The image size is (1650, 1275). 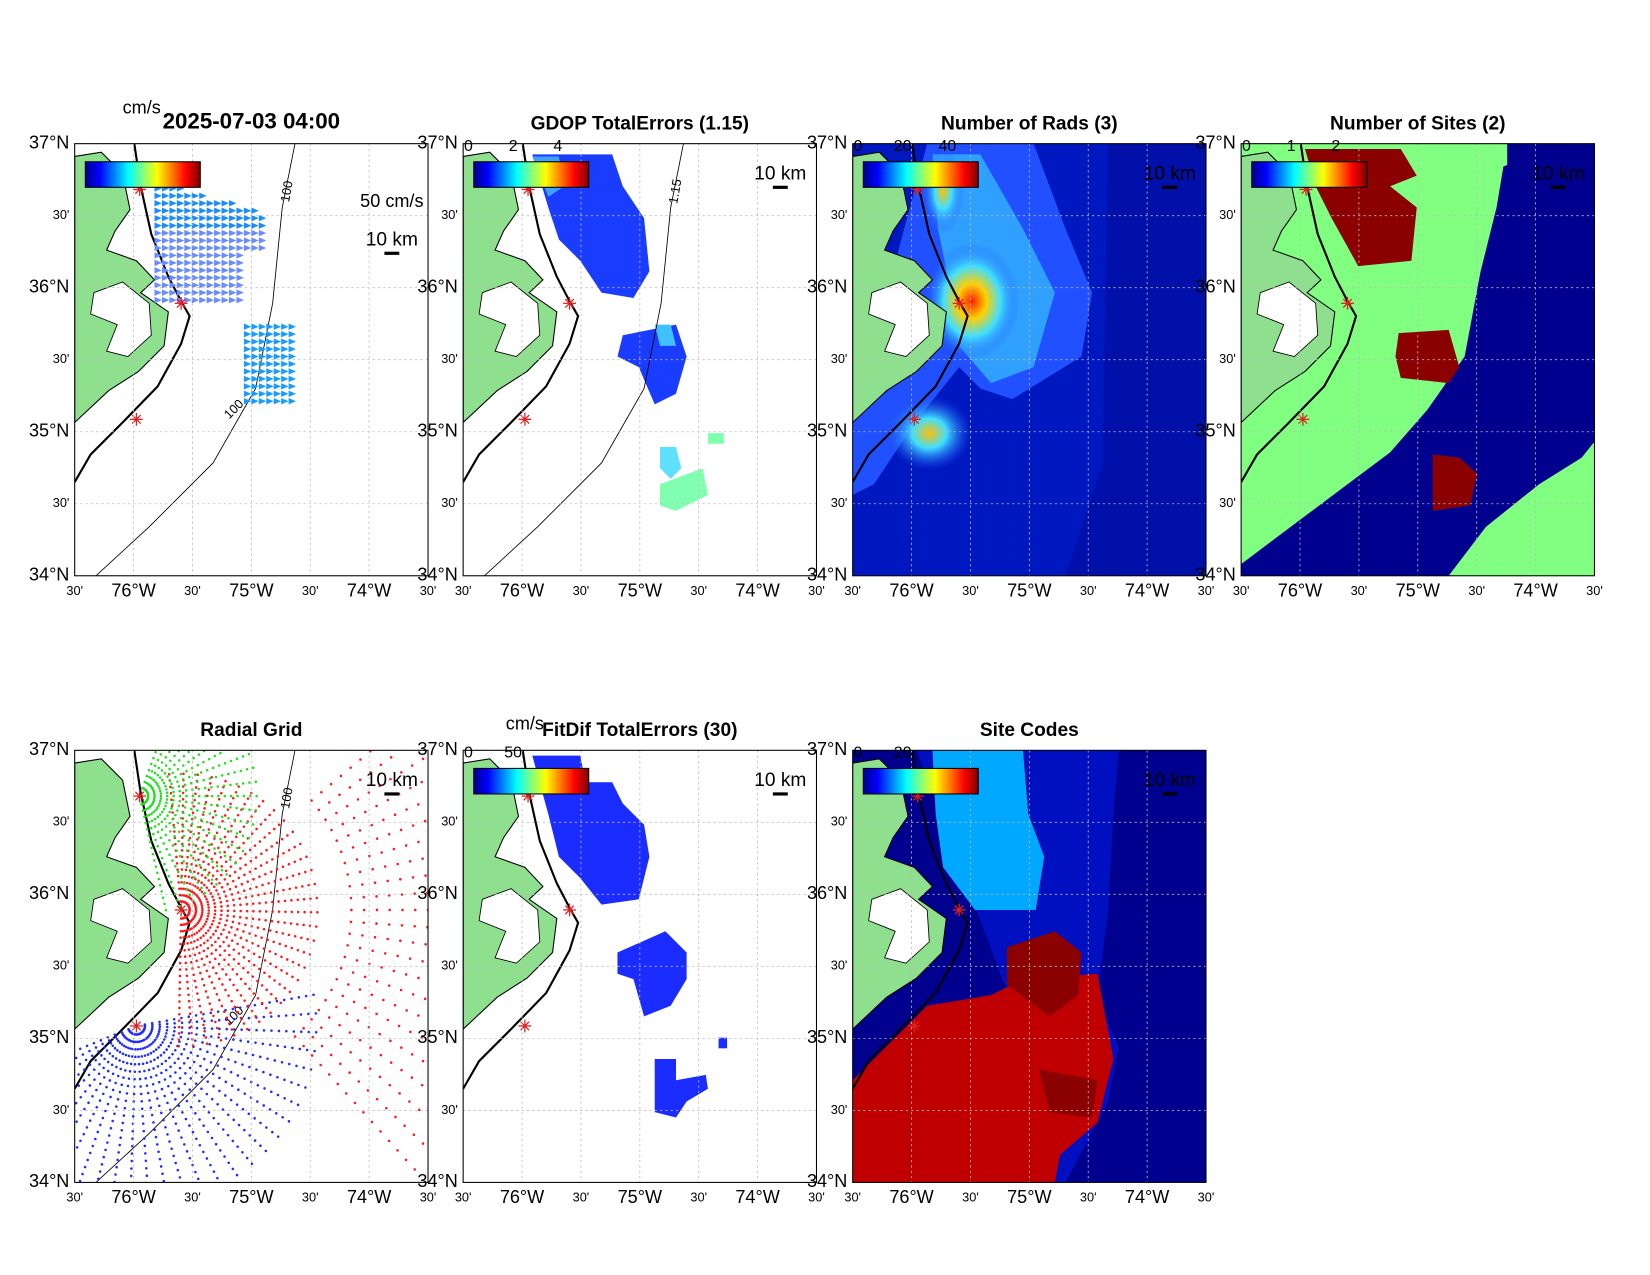 I want to click on lat-label: 34°N, so click(x=827, y=1181).